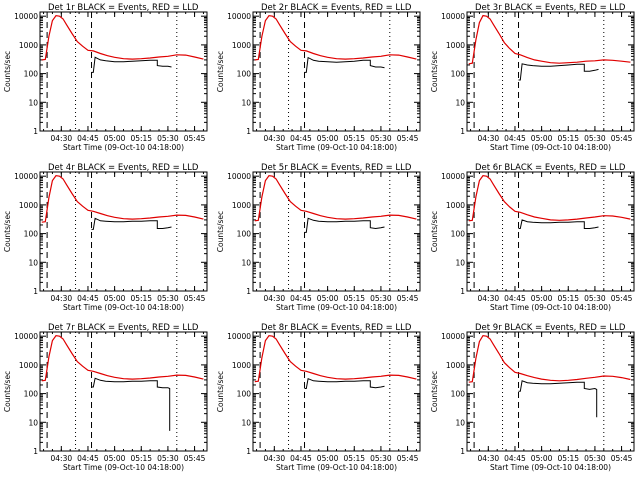 This screenshot has width=640, height=485. What do you see at coordinates (550, 328) in the screenshot?
I see `chart-title: Det 9r BLACK = Events, RED = LLD` at bounding box center [550, 328].